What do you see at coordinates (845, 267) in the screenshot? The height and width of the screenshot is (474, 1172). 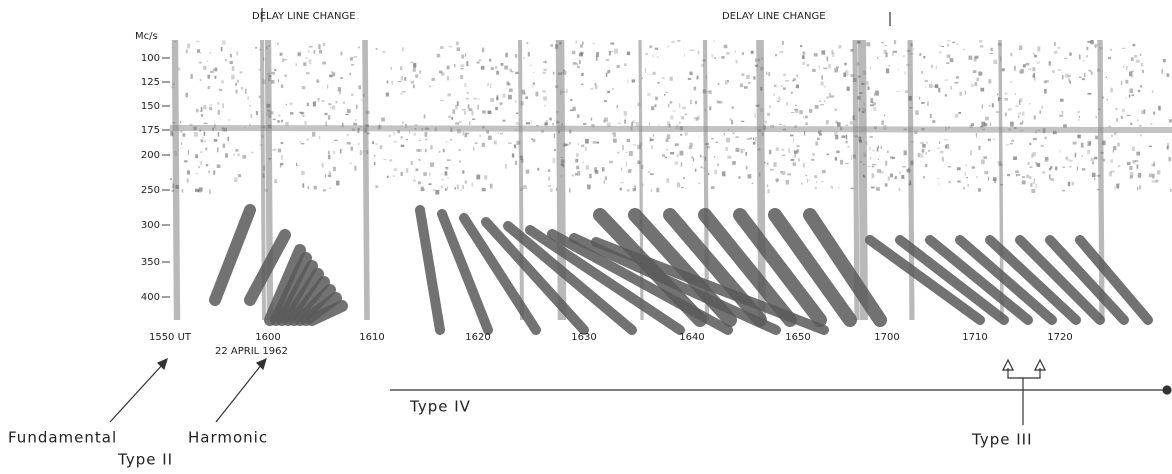 I see `band` at bounding box center [845, 267].